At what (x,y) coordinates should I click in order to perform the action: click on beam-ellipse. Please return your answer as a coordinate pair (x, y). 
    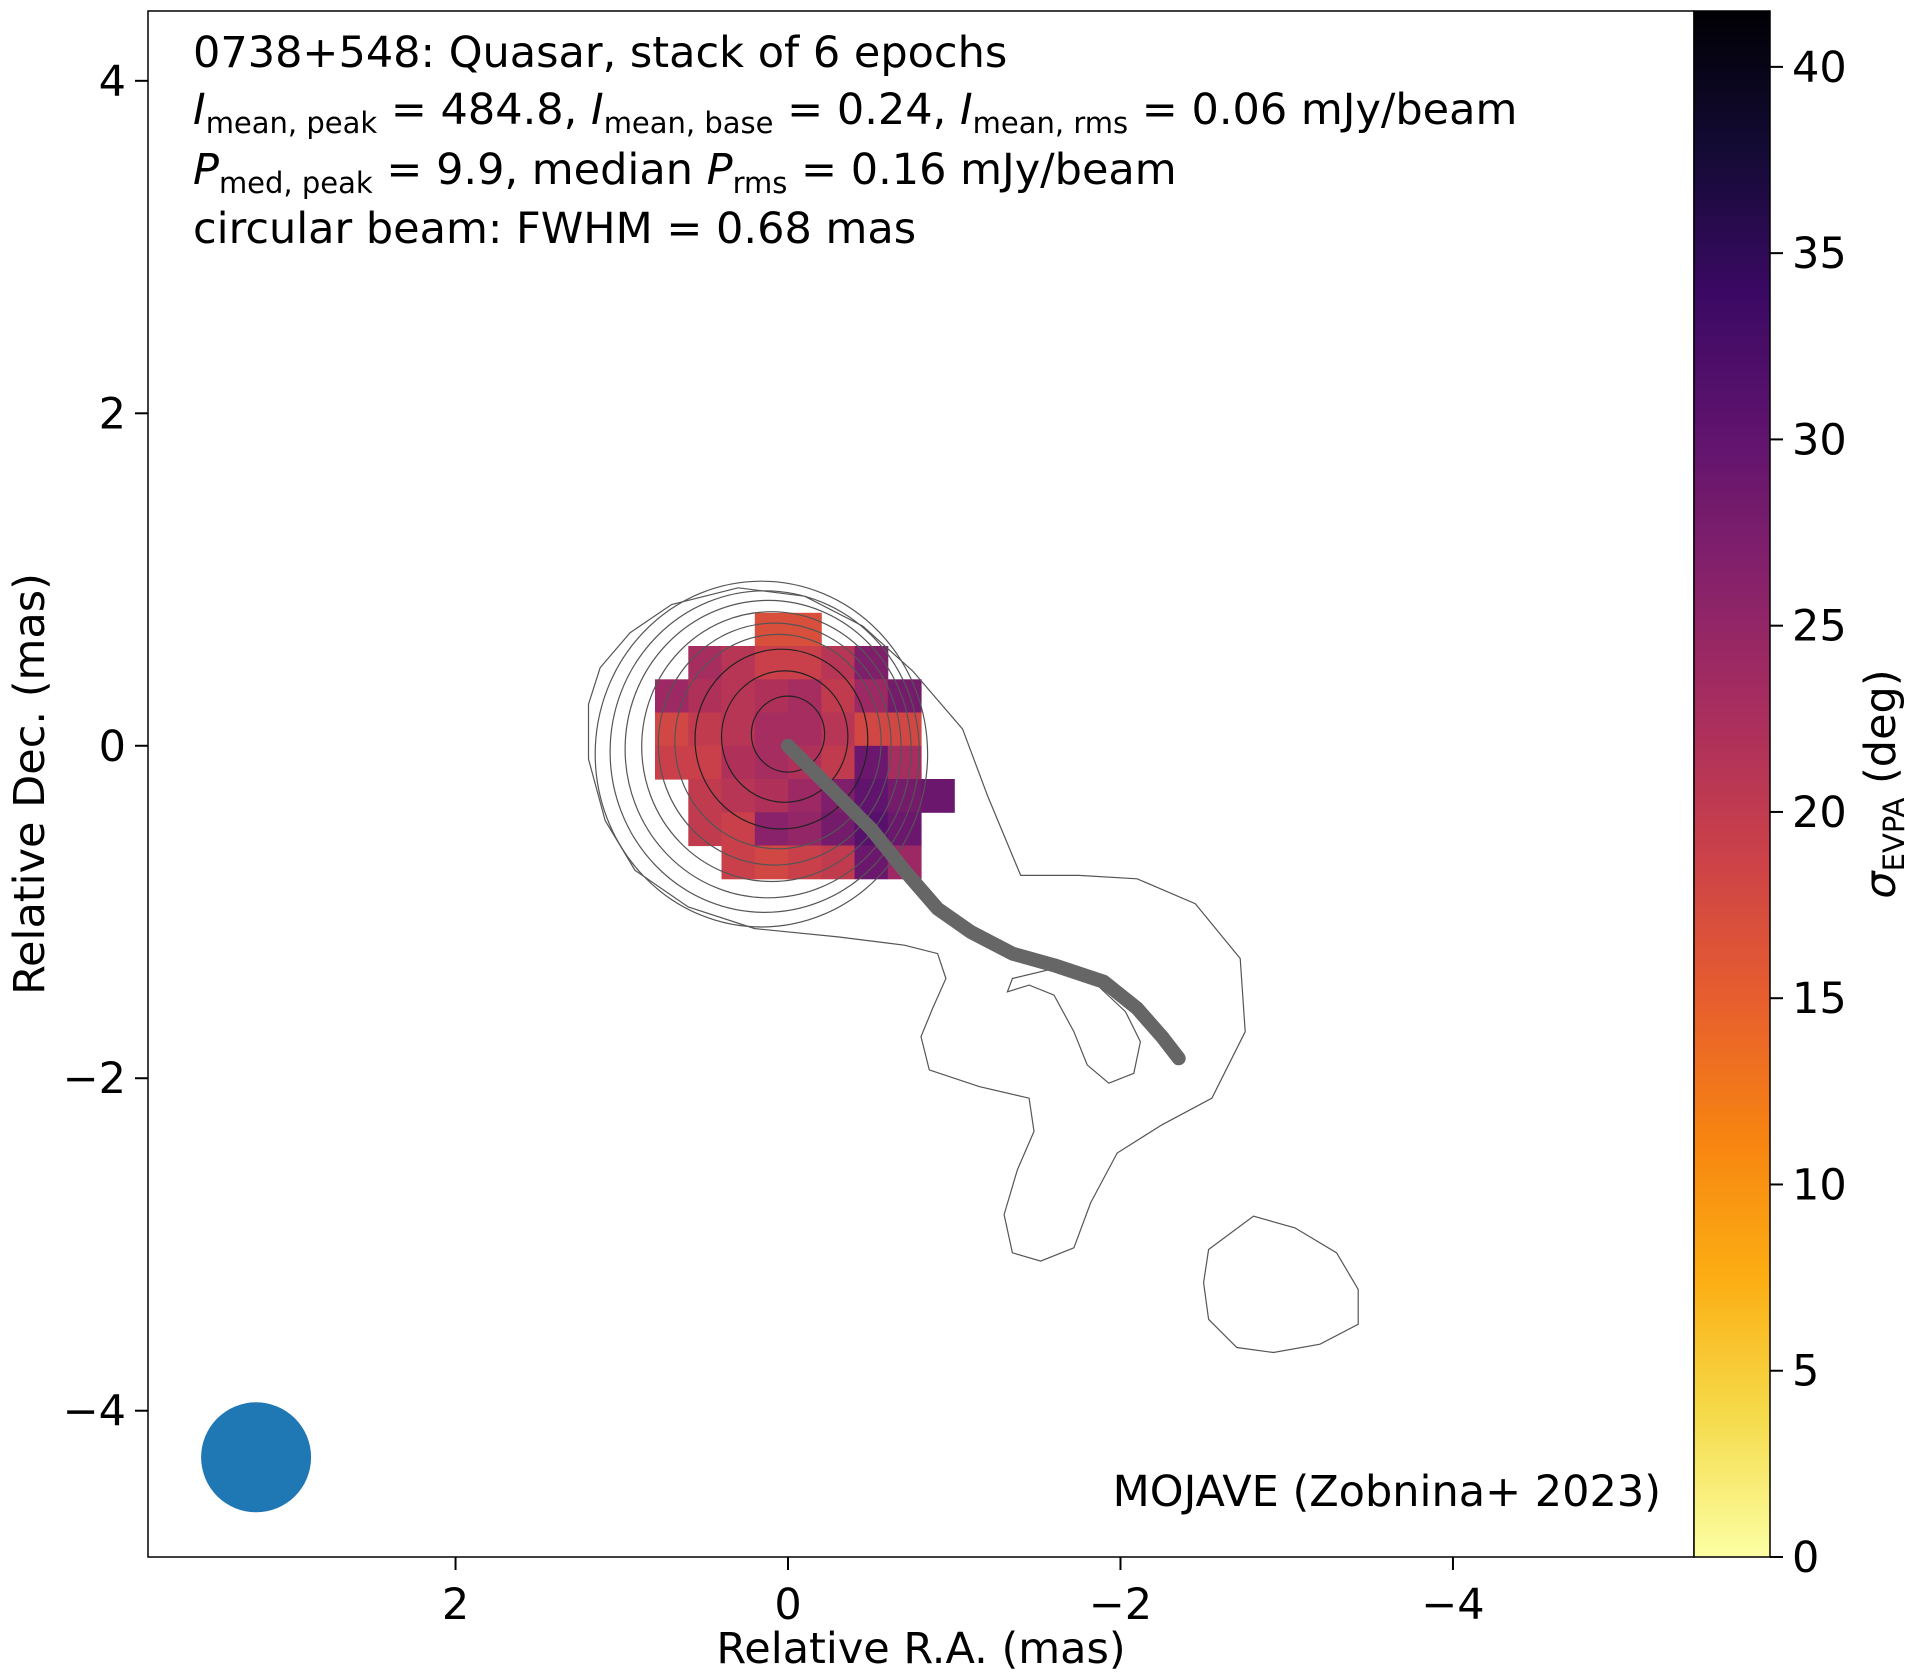
    Looking at the image, I should click on (256, 1457).